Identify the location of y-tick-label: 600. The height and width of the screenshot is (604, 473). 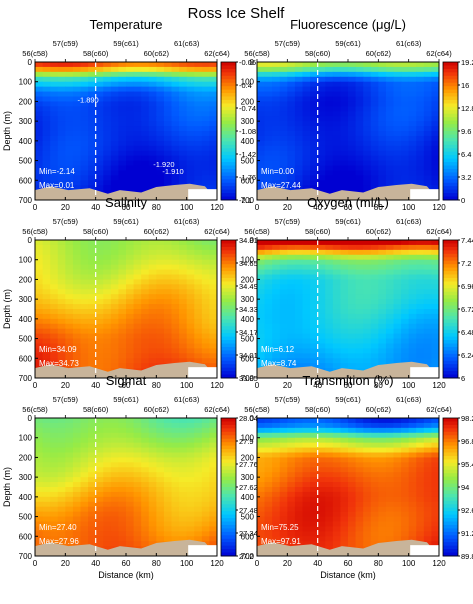
(248, 358).